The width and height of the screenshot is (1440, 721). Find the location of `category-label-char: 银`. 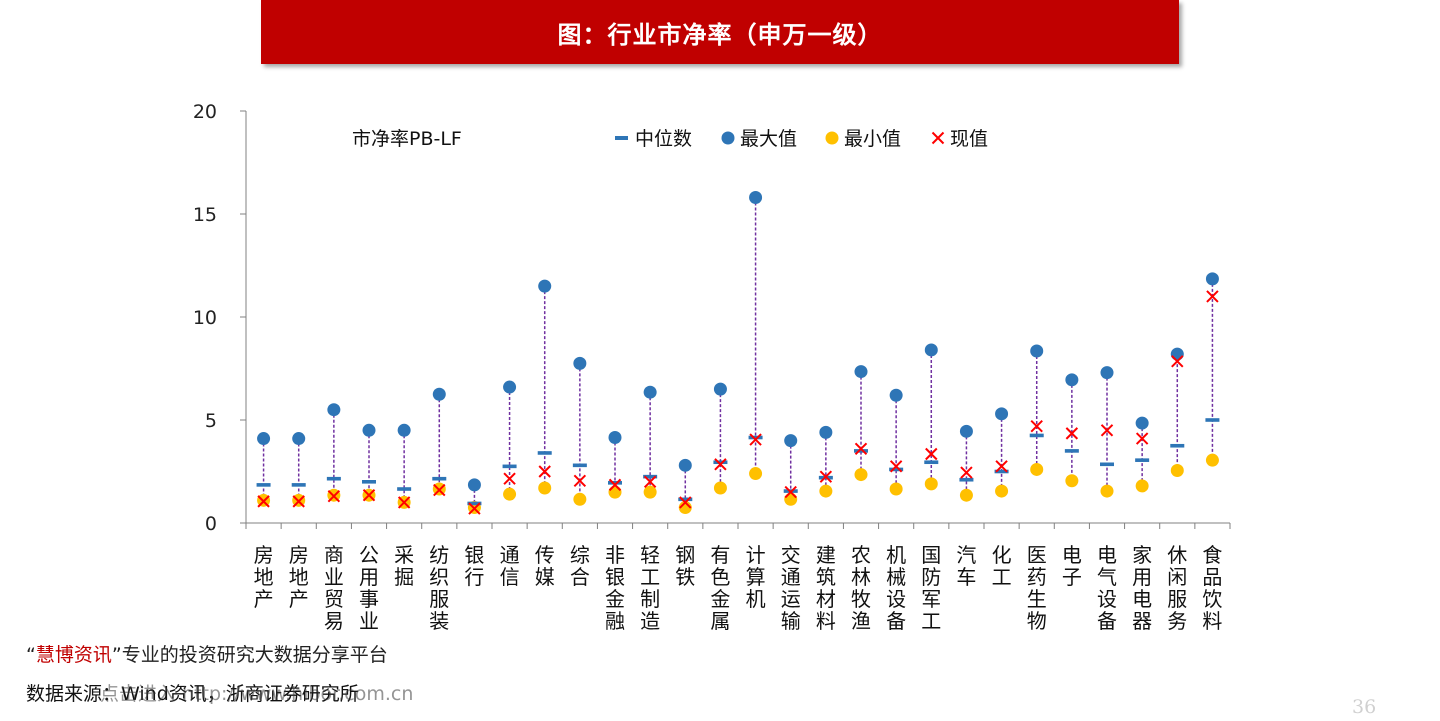

category-label-char: 银 is located at coordinates (474, 555).